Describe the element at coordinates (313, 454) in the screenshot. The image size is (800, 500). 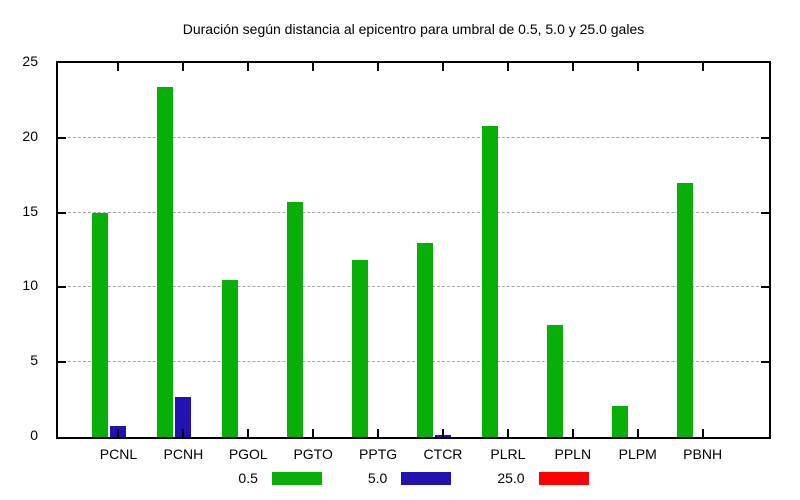
I see `x-tick-label-pgto: PGTO` at that location.